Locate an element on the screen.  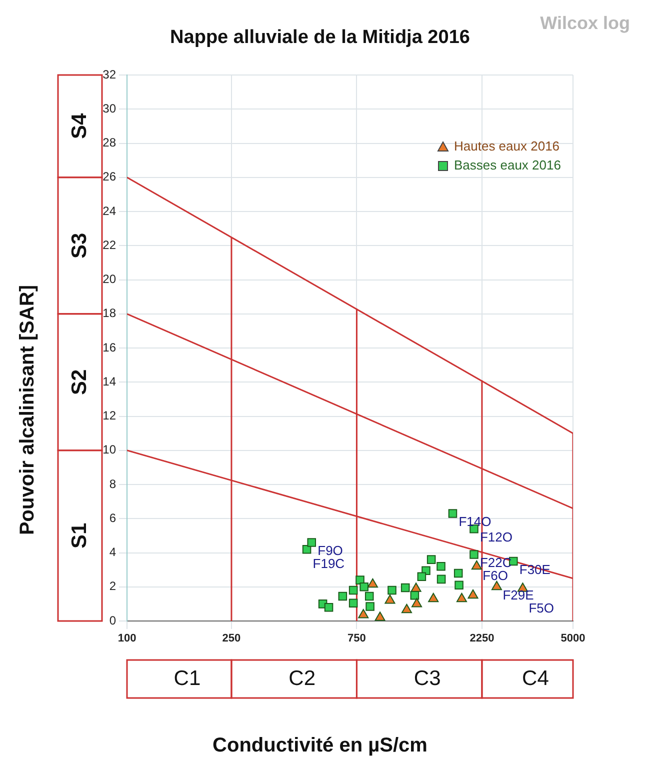
x-tick-label: 5000 is located at coordinates (573, 638).